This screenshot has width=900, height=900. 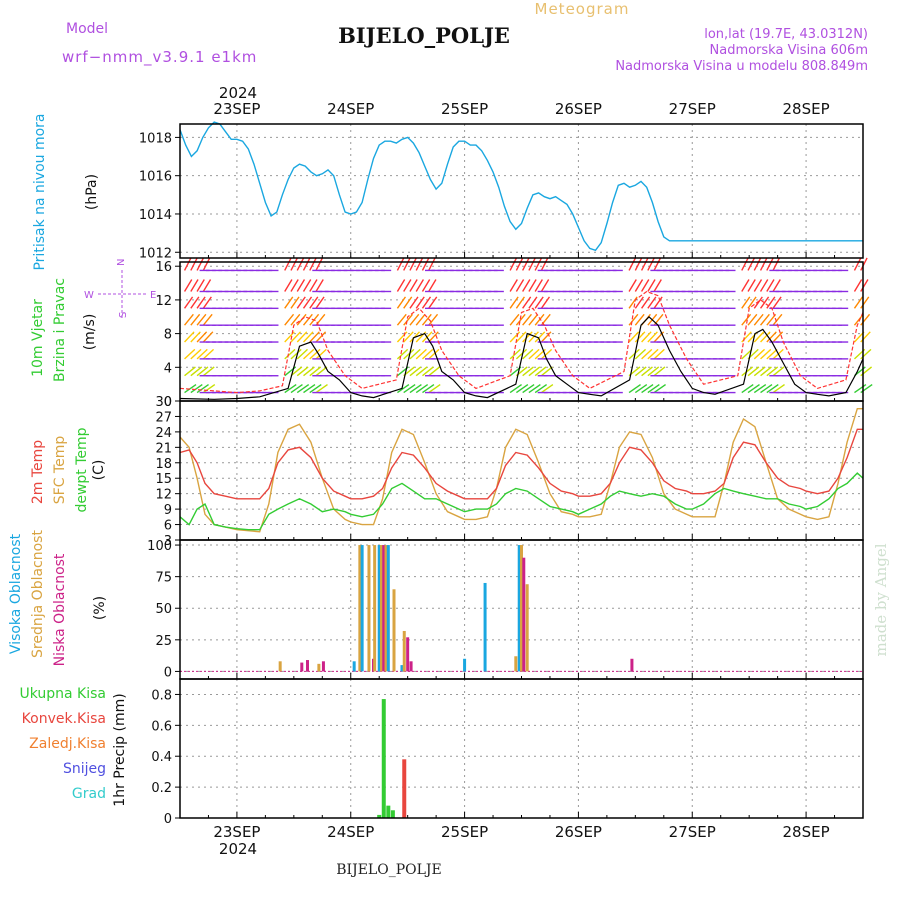 What do you see at coordinates (521, 748) in the screenshot?
I see `precip-border` at bounding box center [521, 748].